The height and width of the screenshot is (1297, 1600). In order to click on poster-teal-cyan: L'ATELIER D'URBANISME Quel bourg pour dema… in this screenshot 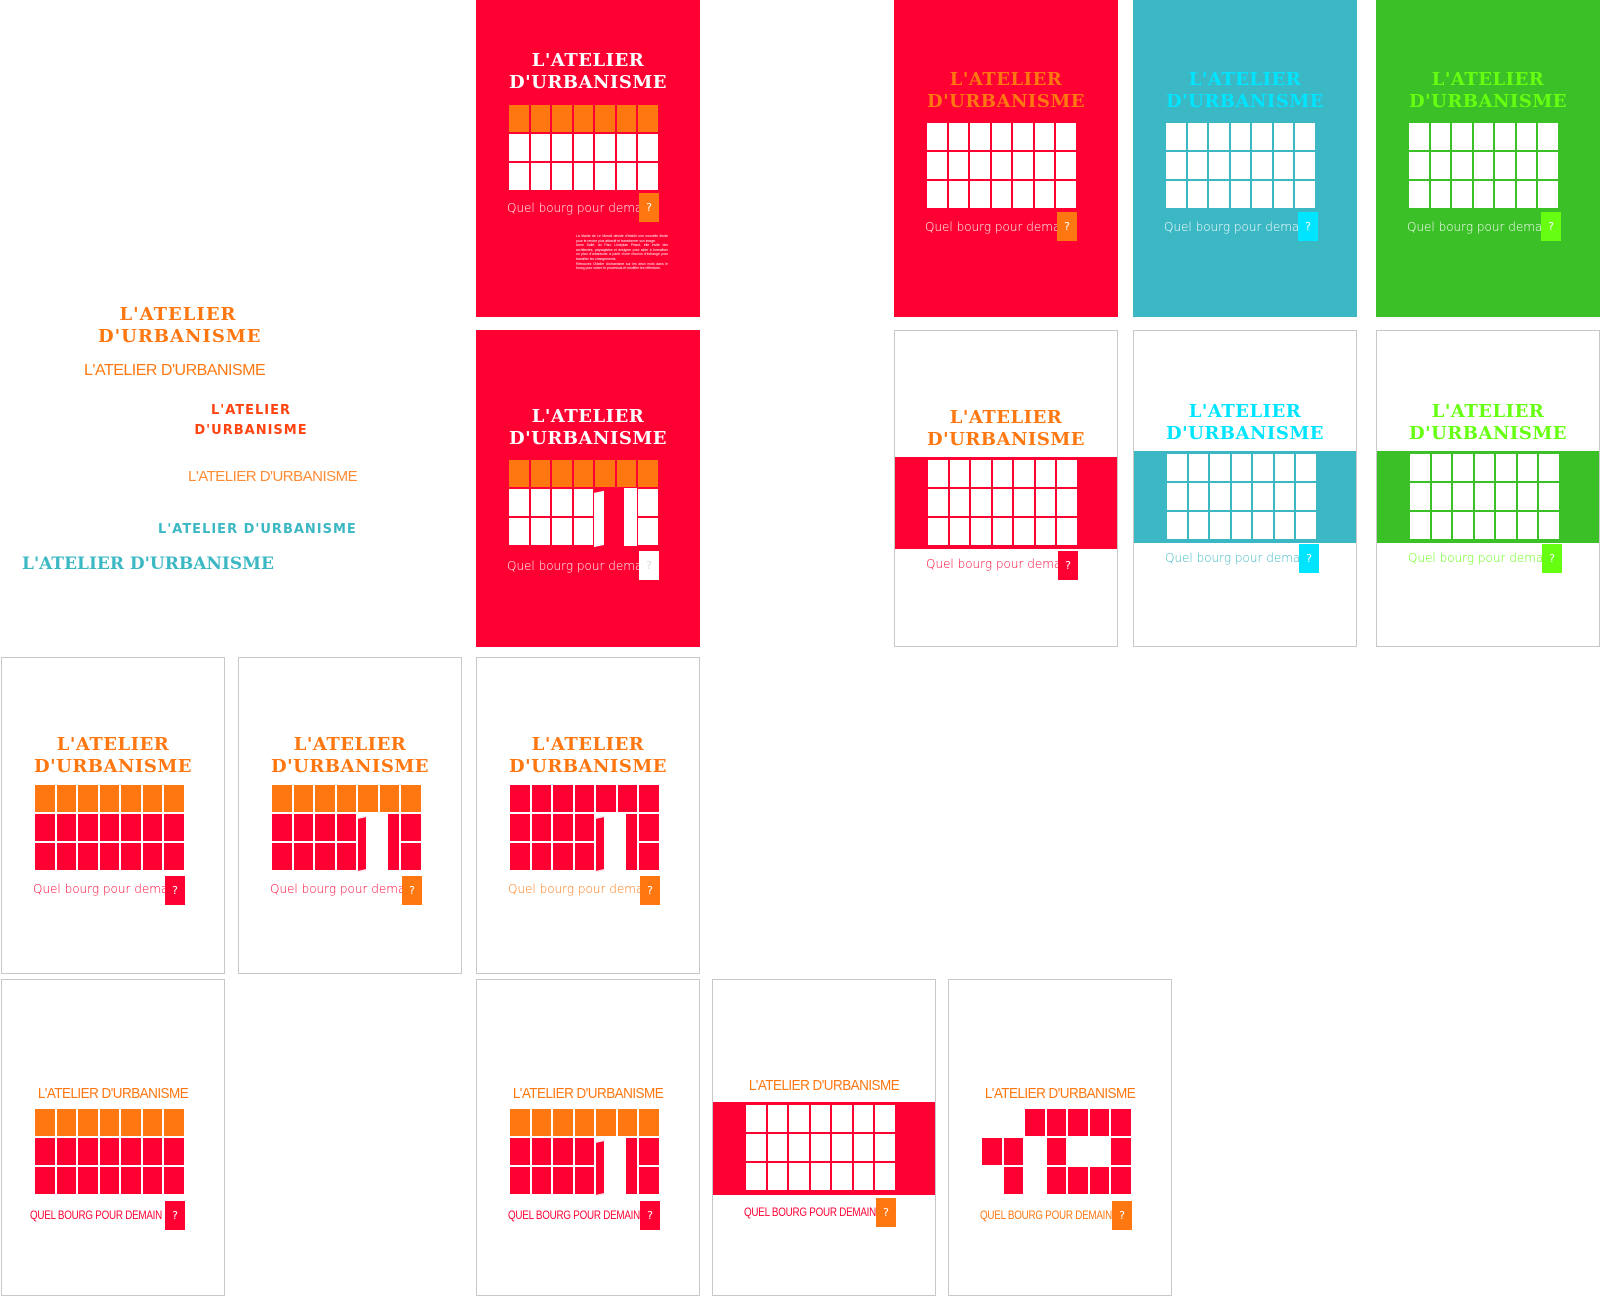, I will do `click(1245, 158)`.